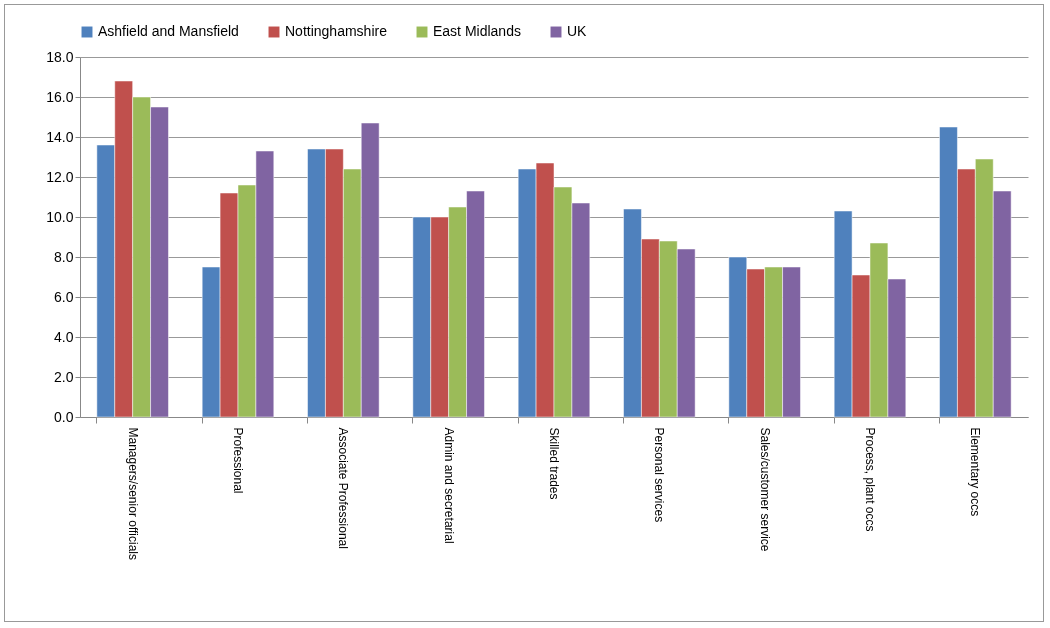 Image resolution: width=1050 pixels, height=628 pixels. Describe the element at coordinates (238, 460) in the screenshot. I see `x-tick-label: Professional` at that location.